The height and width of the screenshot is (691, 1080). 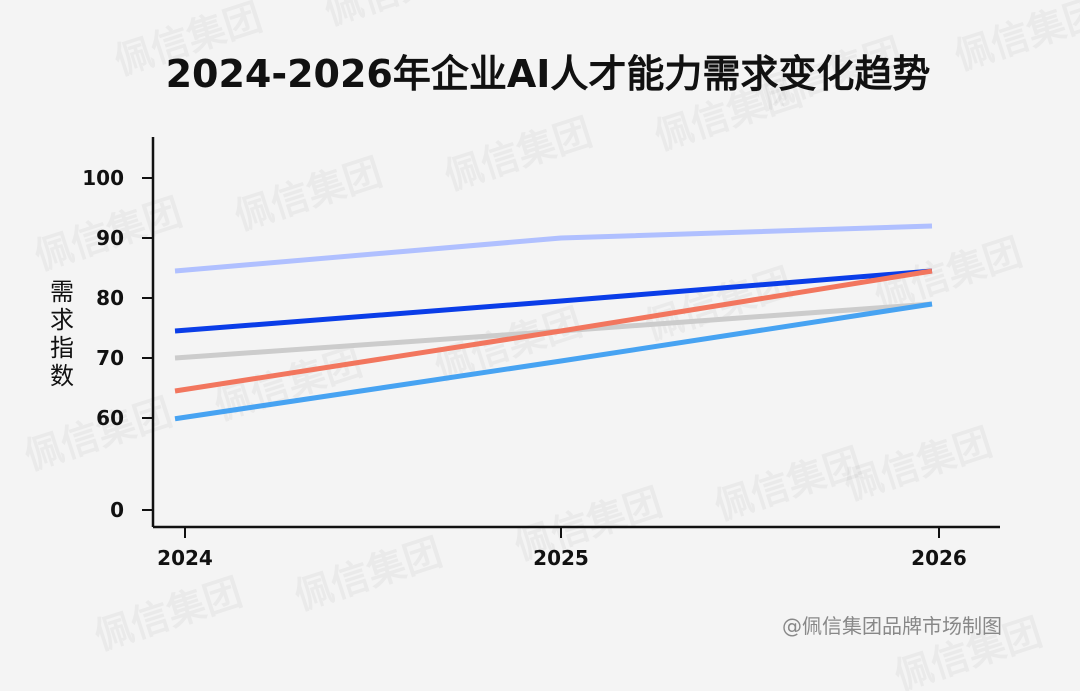 I want to click on chart-title: 2024-2026年企业AI人才能力需求变化趋势, so click(x=548, y=74).